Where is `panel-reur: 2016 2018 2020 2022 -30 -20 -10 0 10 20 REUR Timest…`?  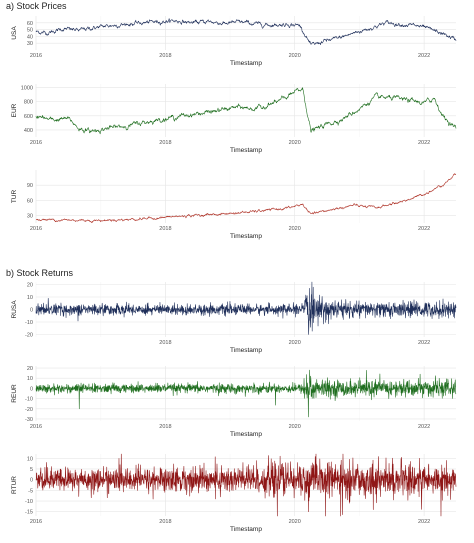 panel-reur: 2016 2018 2020 2022 -30 -20 -10 0 10 20 REUR Timest… is located at coordinates (234, 402).